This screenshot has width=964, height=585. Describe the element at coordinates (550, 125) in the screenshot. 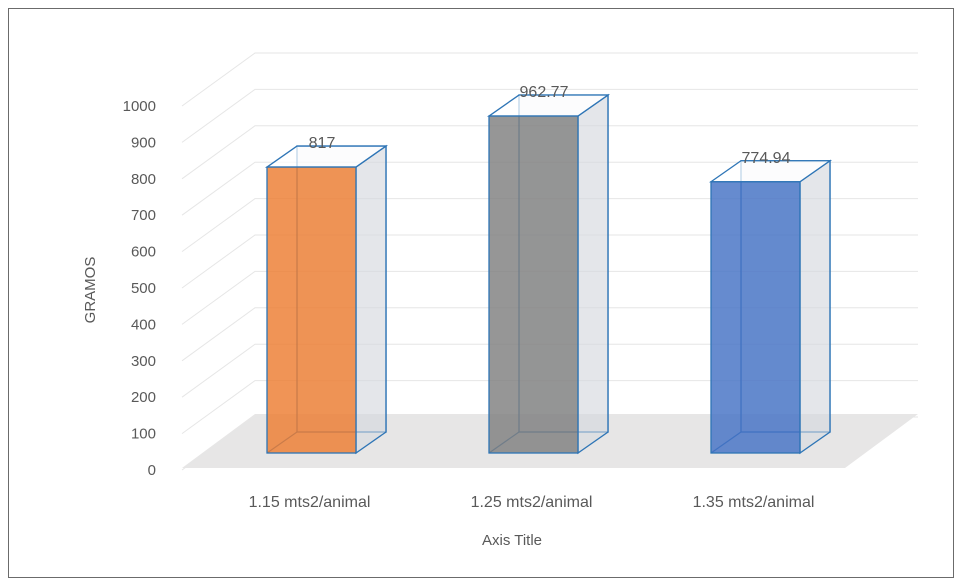

I see `data-labels: 817 962.77 774.94` at that location.